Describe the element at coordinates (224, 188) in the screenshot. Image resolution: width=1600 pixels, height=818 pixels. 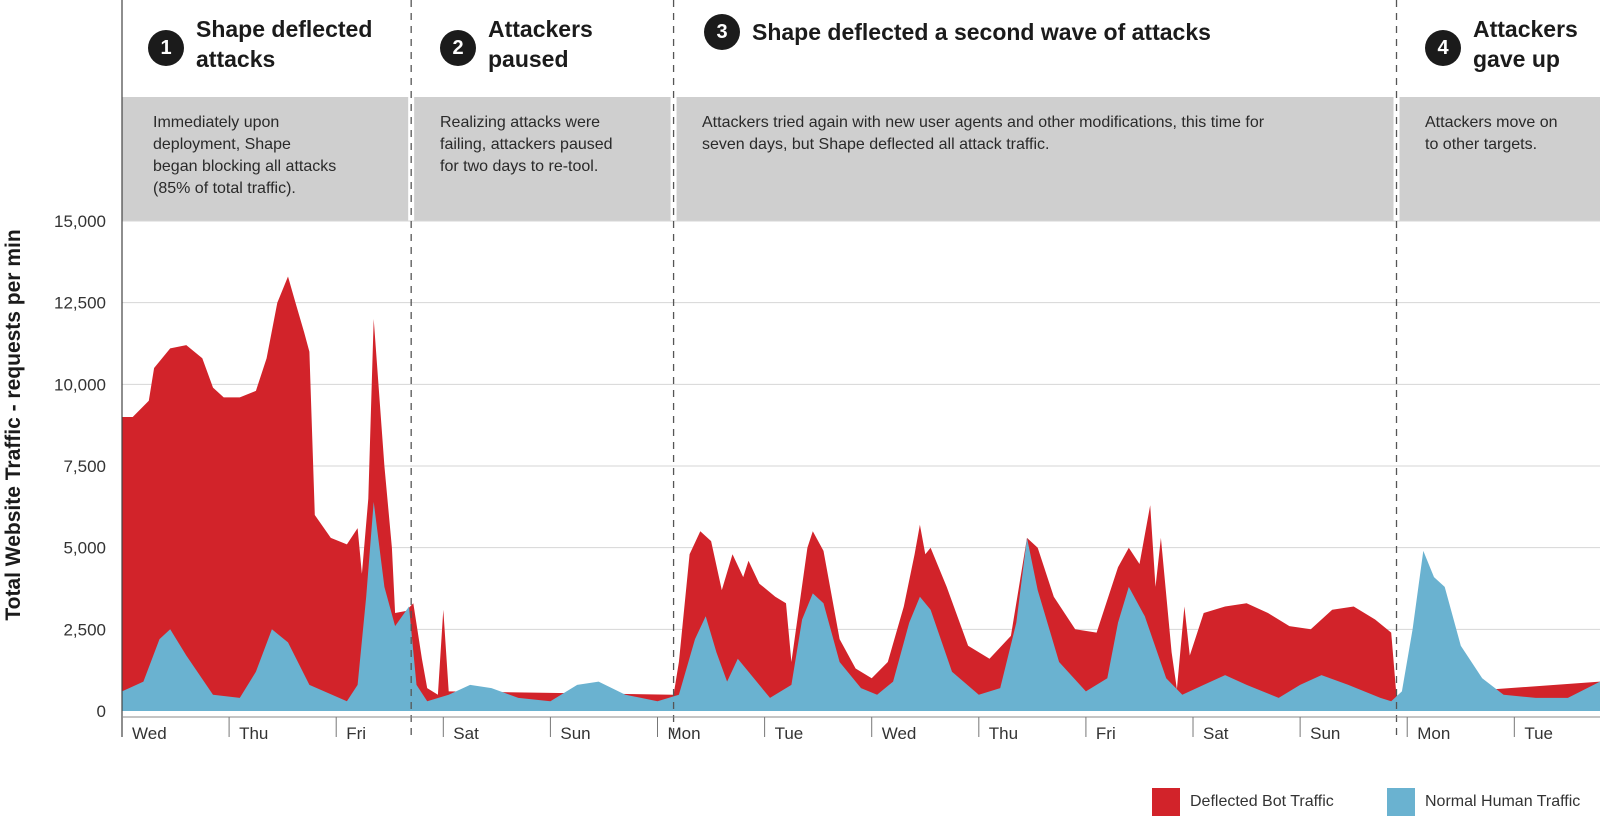
I see `phase-1-desc-line: (85% of total traffic).` at that location.